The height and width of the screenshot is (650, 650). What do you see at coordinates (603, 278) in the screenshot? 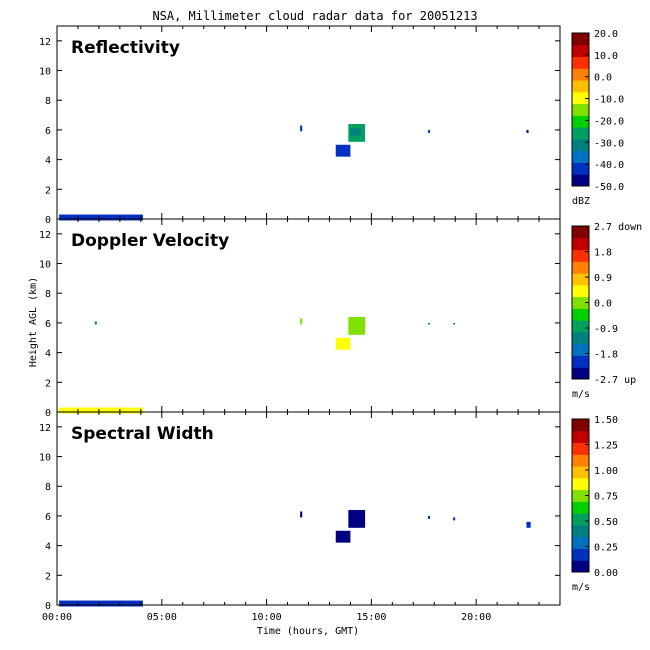
I see `colorbar-tick-label: 0.9` at bounding box center [603, 278].